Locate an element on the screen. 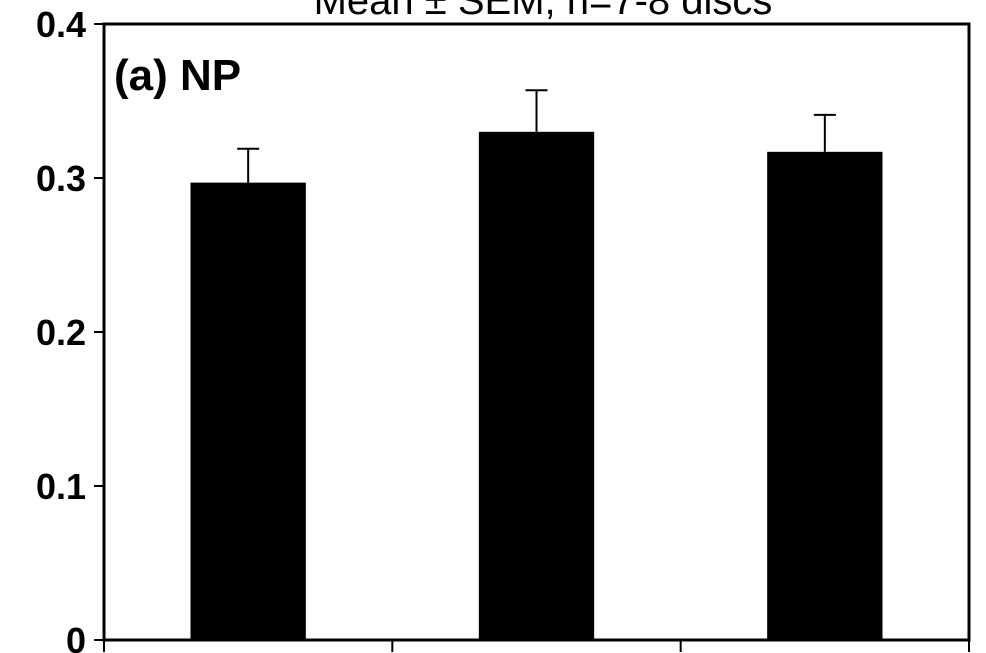  error-bar-series is located at coordinates (536, 136).